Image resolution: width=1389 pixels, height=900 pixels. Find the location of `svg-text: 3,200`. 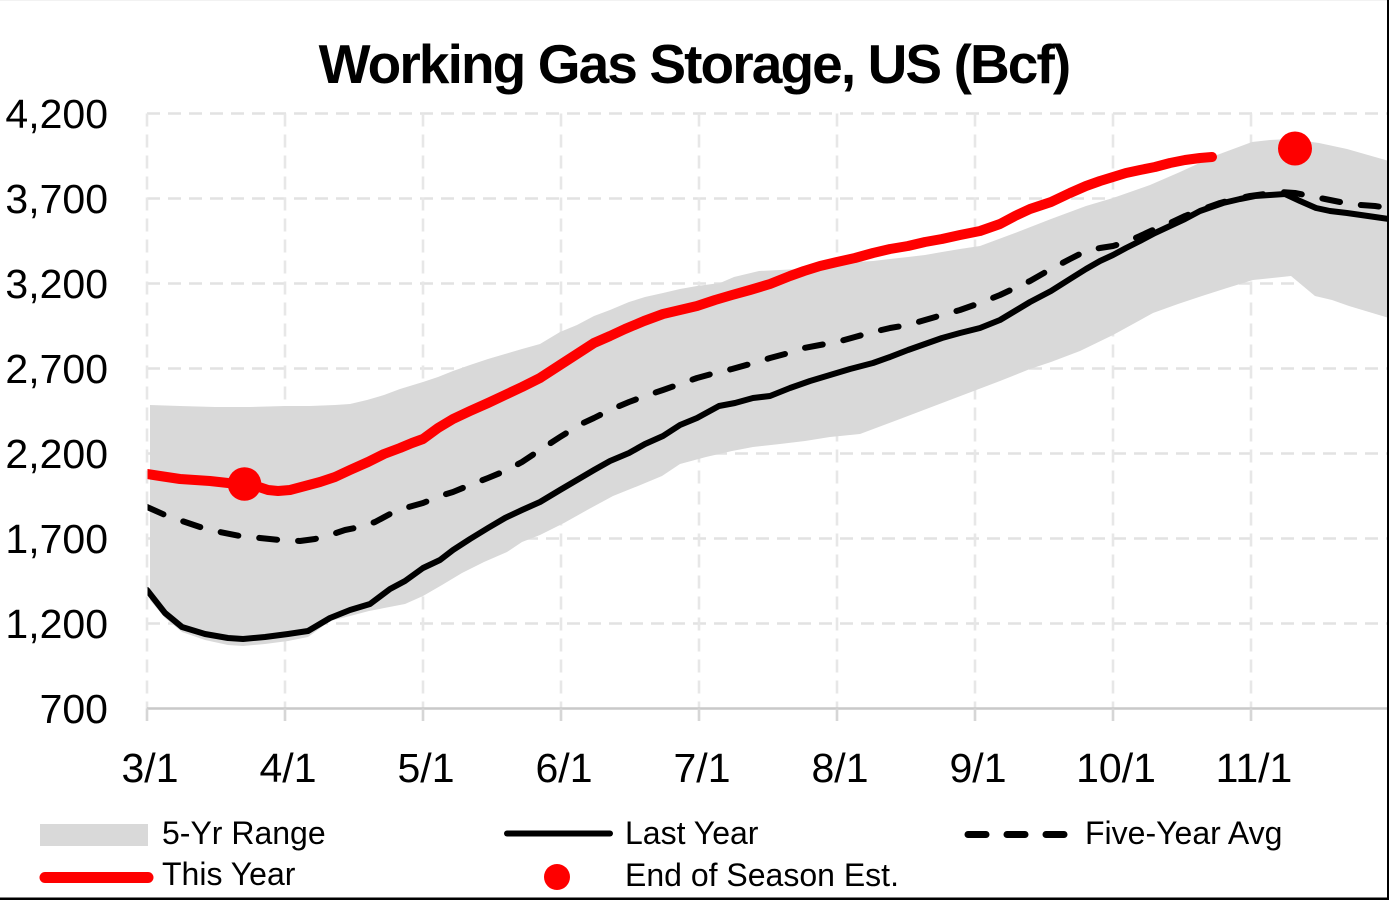

svg-text: 3,200 is located at coordinates (56, 284).